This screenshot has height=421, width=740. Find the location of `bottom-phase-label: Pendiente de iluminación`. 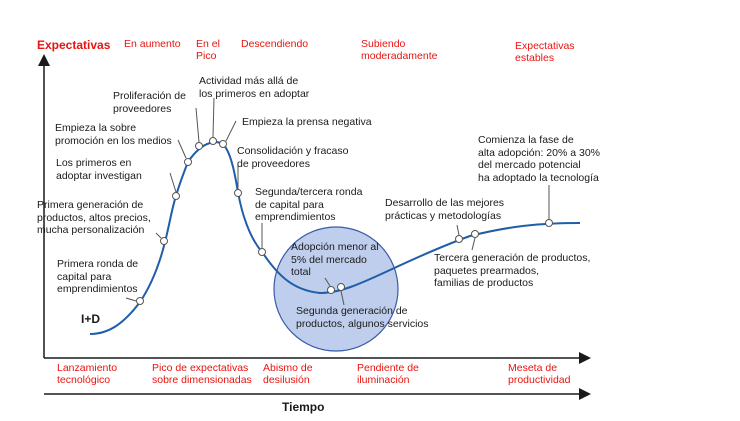

bottom-phase-label: Pendiente de iluminación is located at coordinates (388, 374).